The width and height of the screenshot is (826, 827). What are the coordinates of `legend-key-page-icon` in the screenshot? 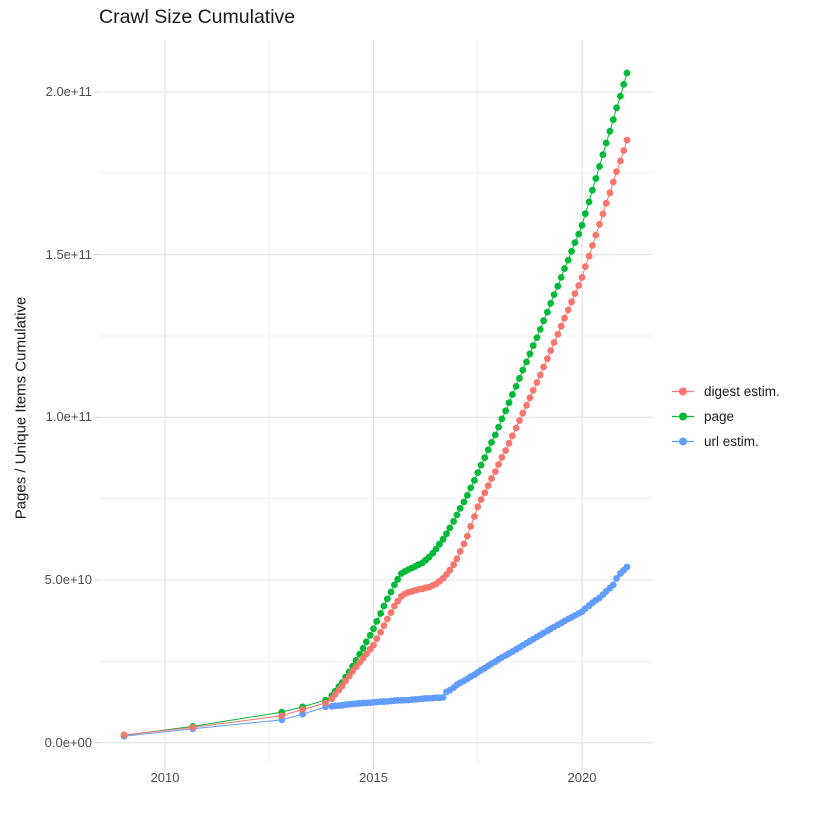 It's located at (683, 416).